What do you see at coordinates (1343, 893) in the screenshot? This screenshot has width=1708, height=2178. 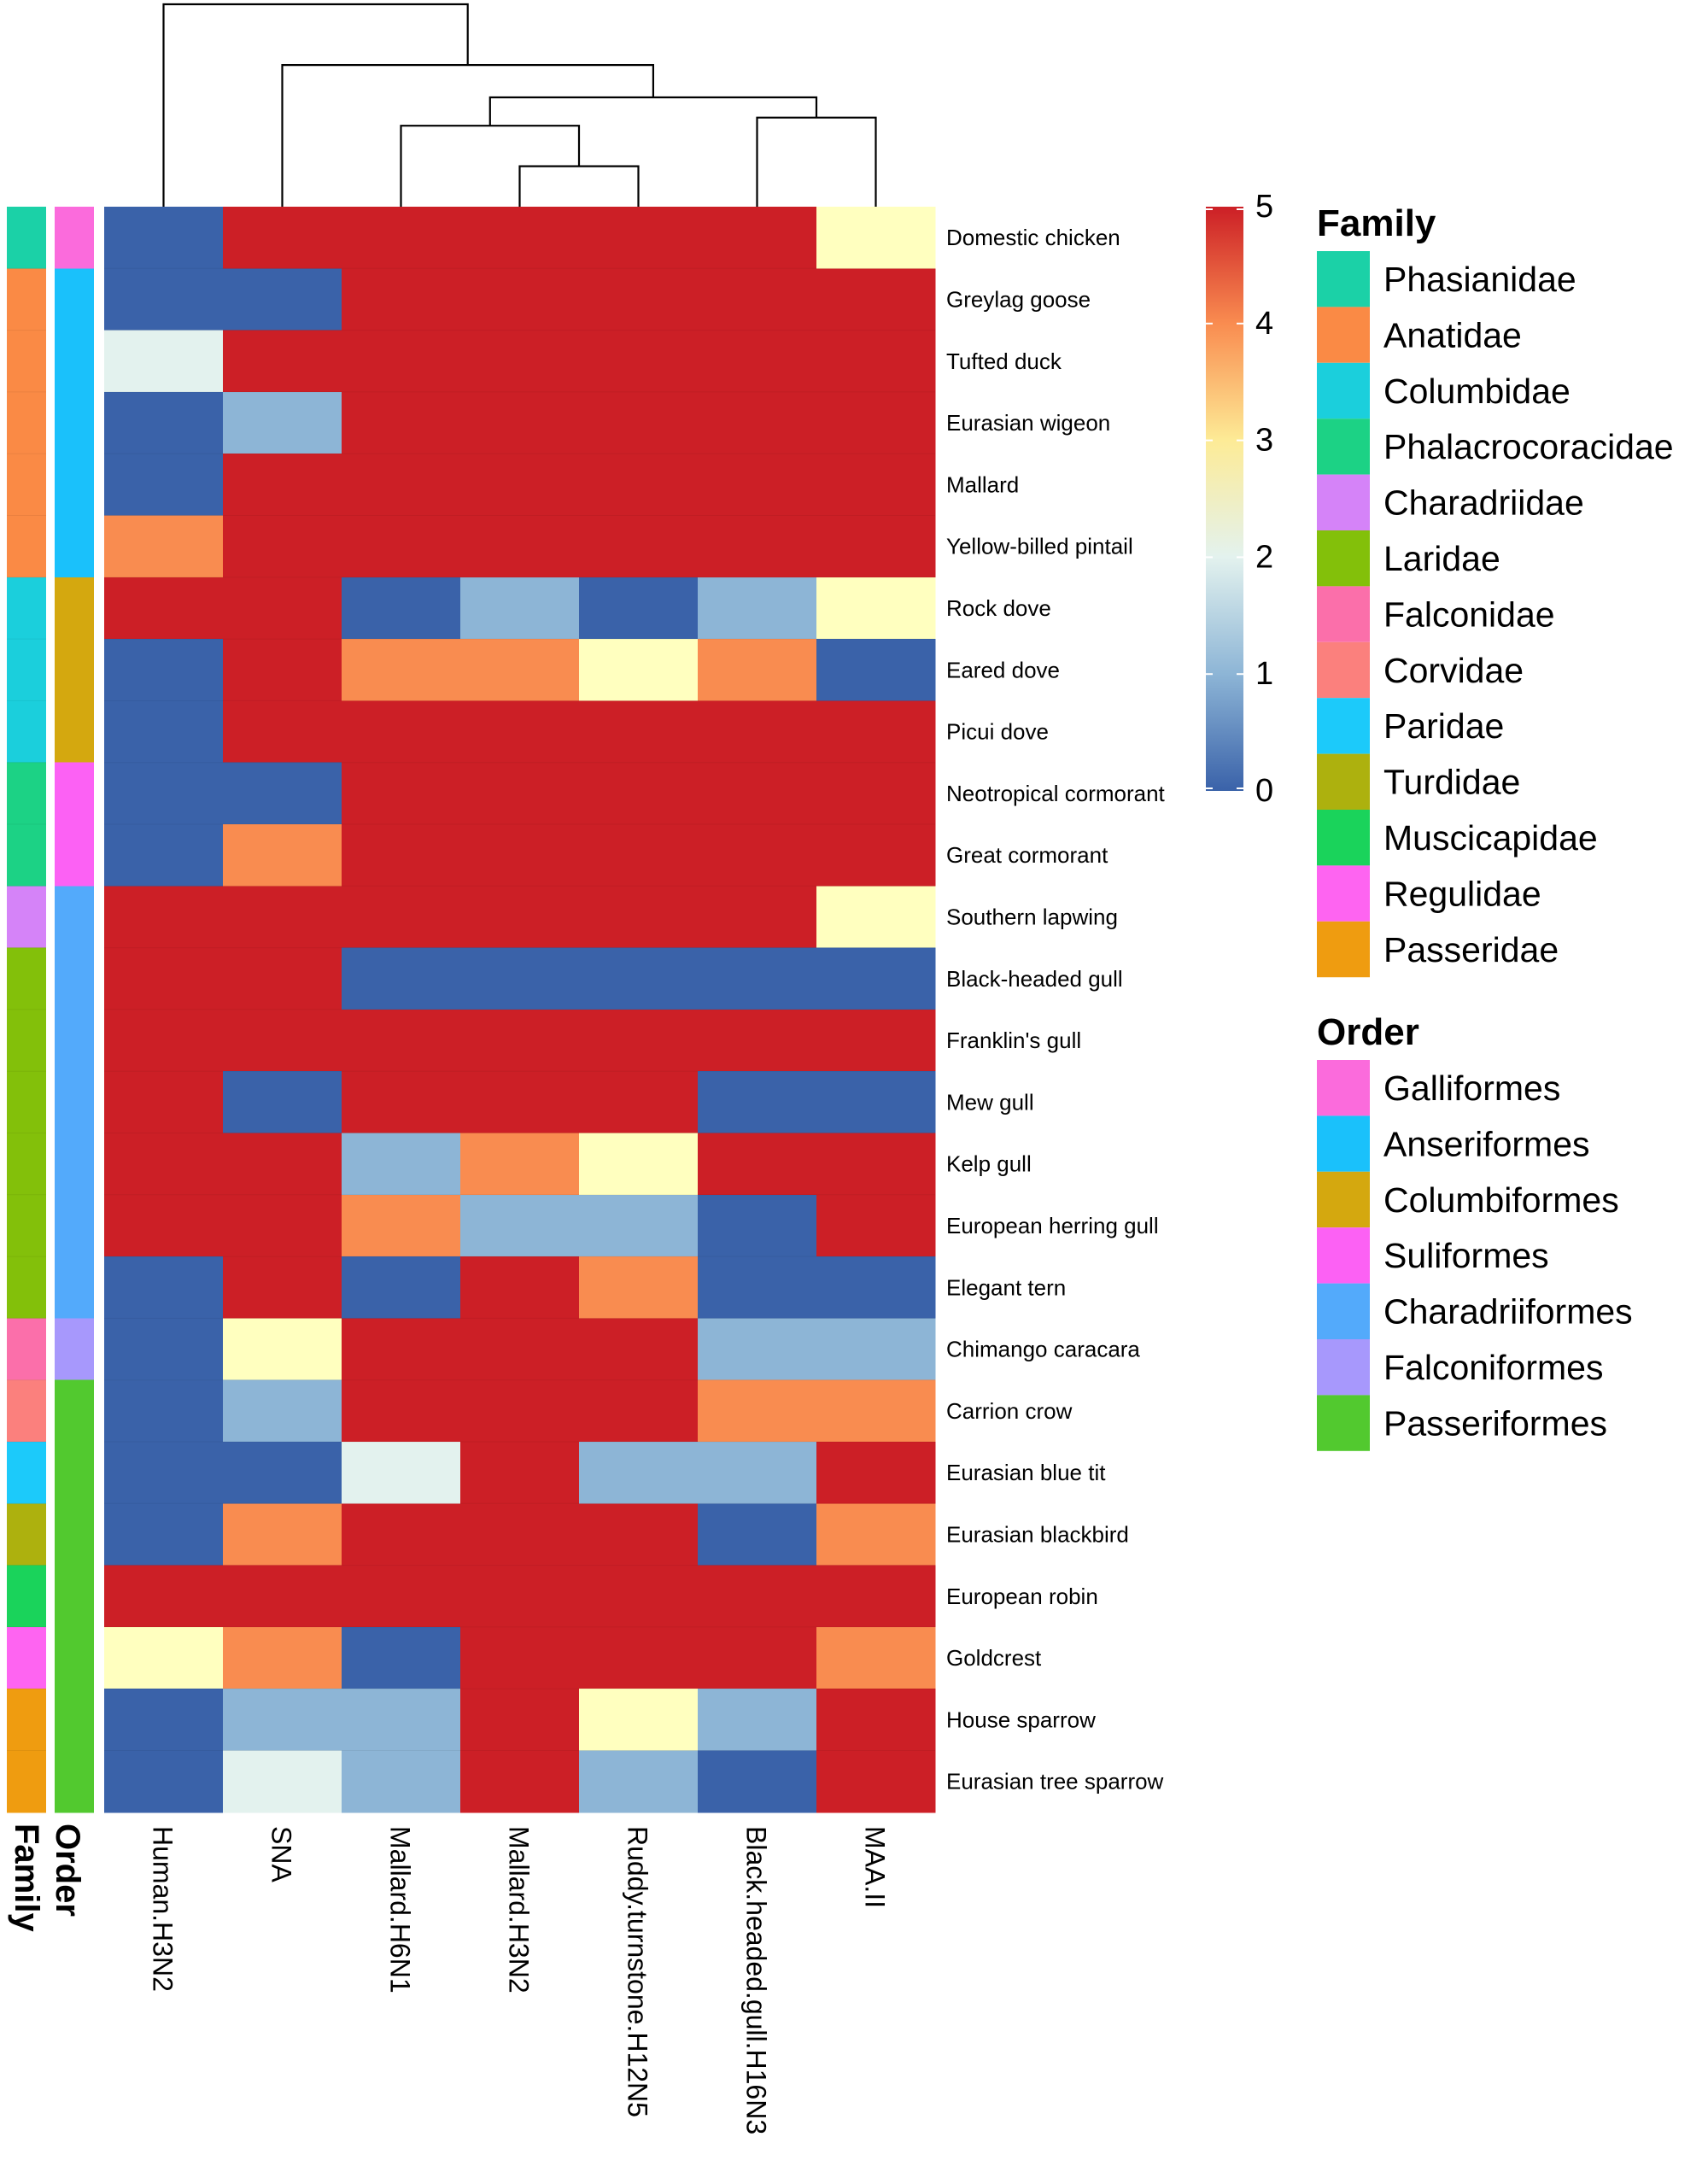 I see `legend-swatch-regulidae` at bounding box center [1343, 893].